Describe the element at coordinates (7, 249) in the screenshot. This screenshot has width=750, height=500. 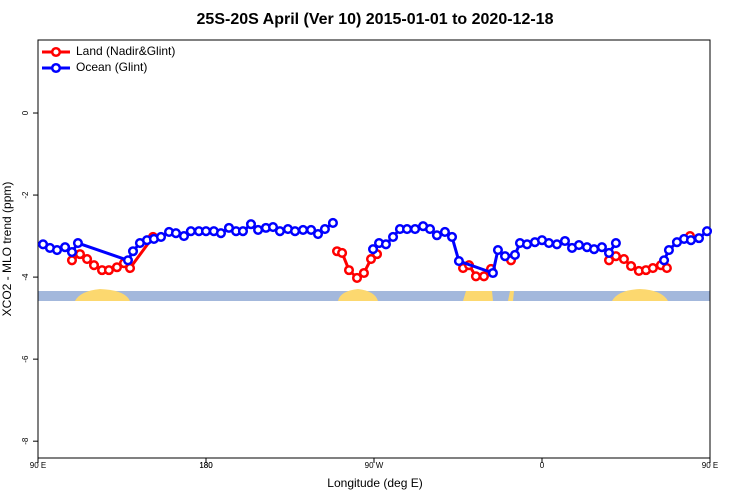
I see `y-axis-label: XCO2 - MLO trend (ppm)` at that location.